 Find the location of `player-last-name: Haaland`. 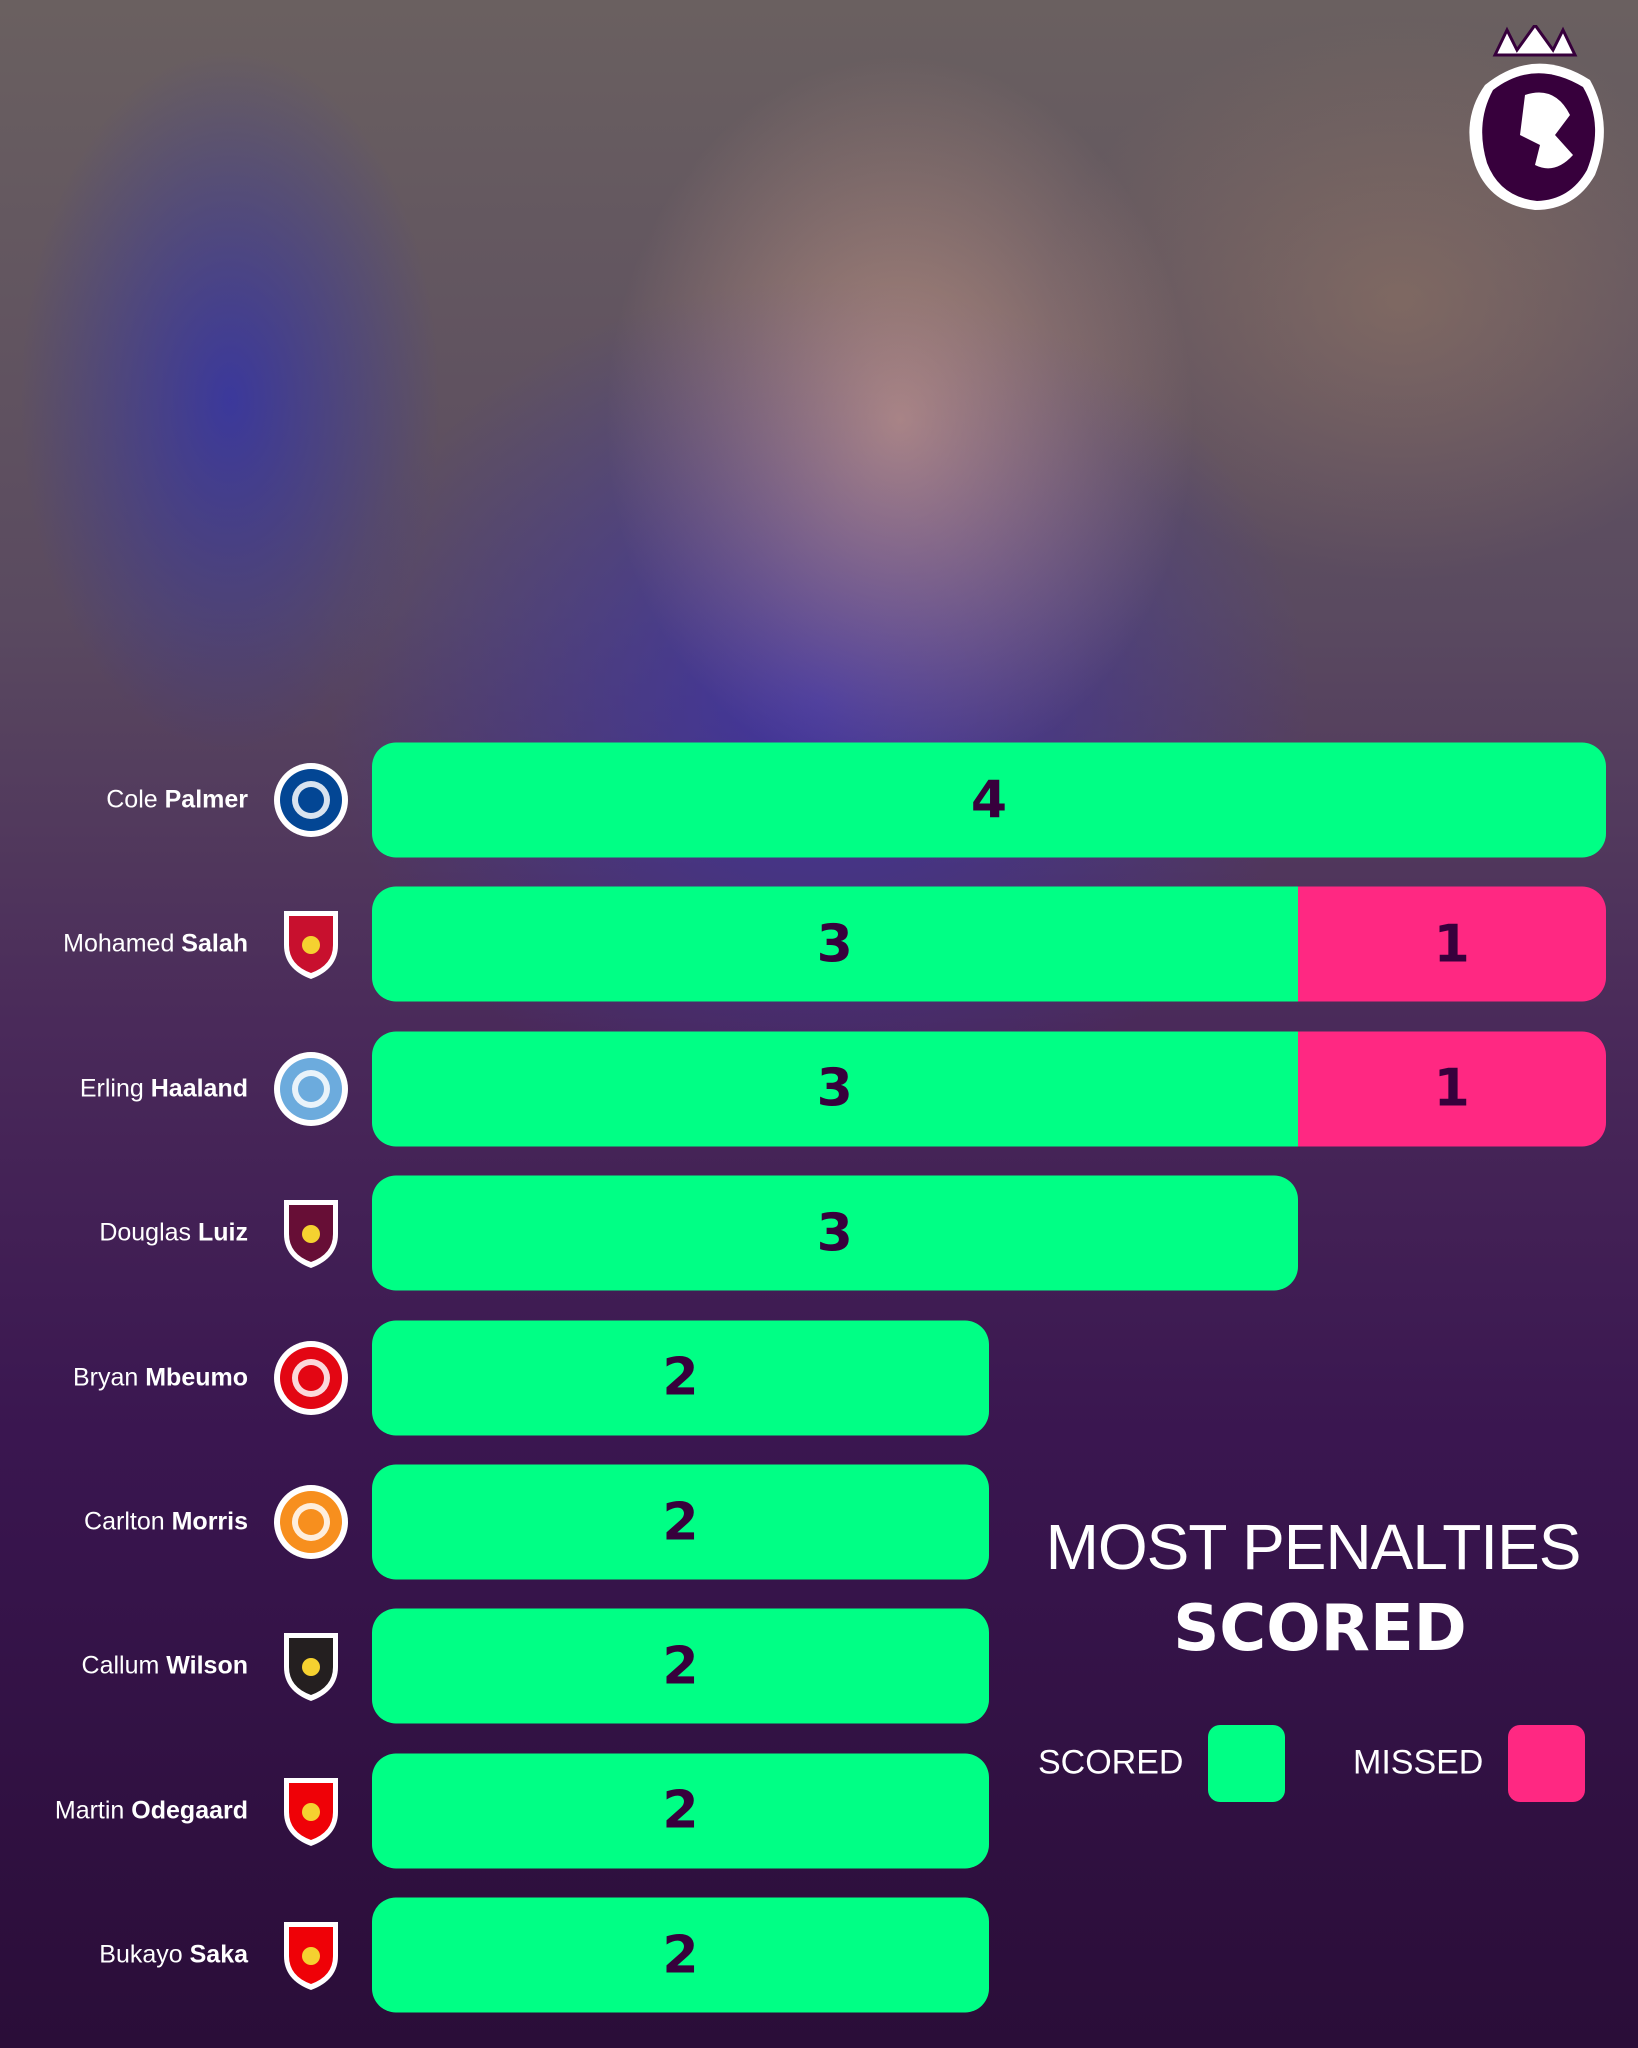

player-last-name: Haaland is located at coordinates (199, 1088).